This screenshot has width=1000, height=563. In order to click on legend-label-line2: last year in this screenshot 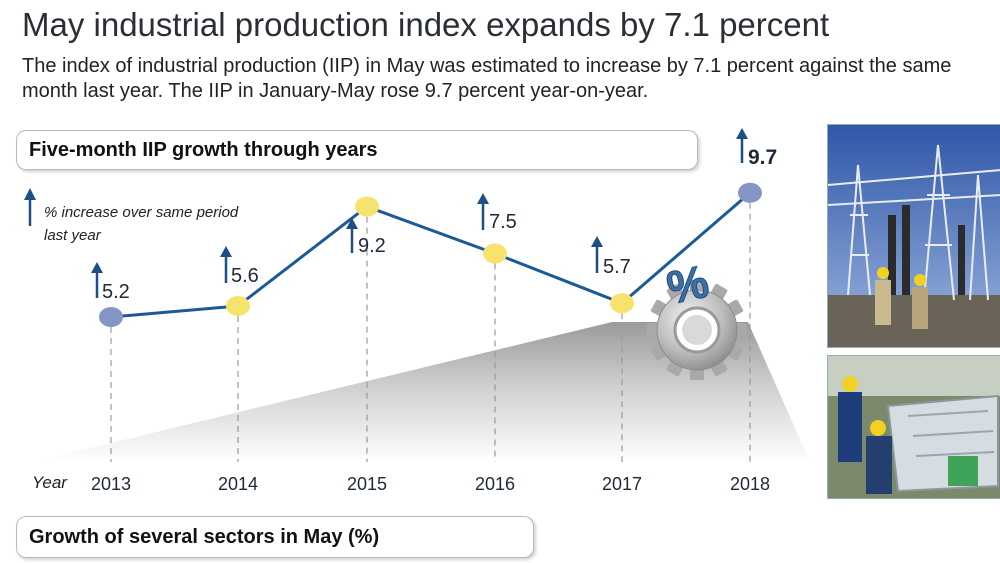, I will do `click(73, 235)`.